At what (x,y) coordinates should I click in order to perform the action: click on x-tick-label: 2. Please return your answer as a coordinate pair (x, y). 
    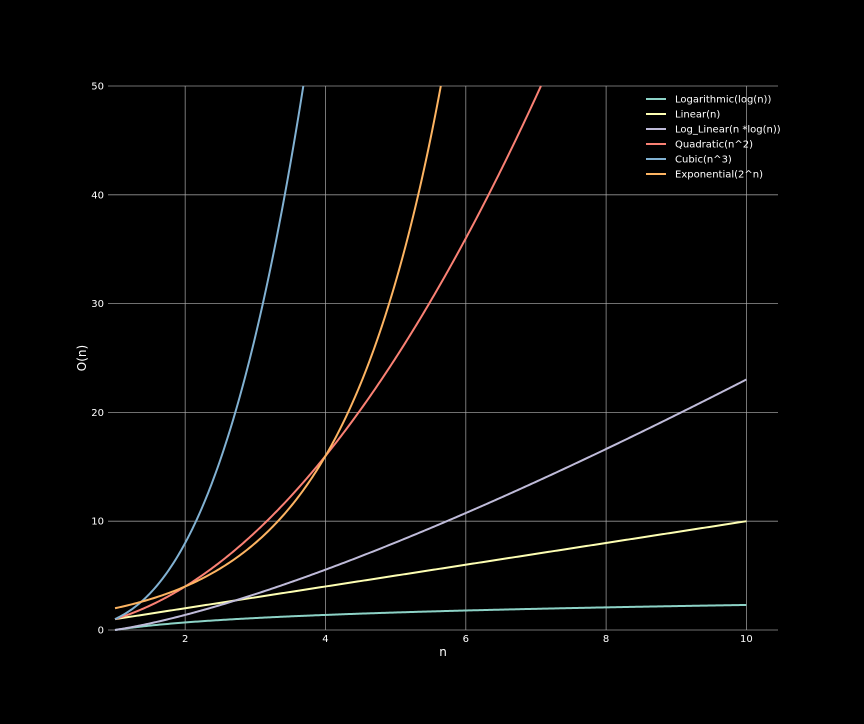
    Looking at the image, I should click on (185, 639).